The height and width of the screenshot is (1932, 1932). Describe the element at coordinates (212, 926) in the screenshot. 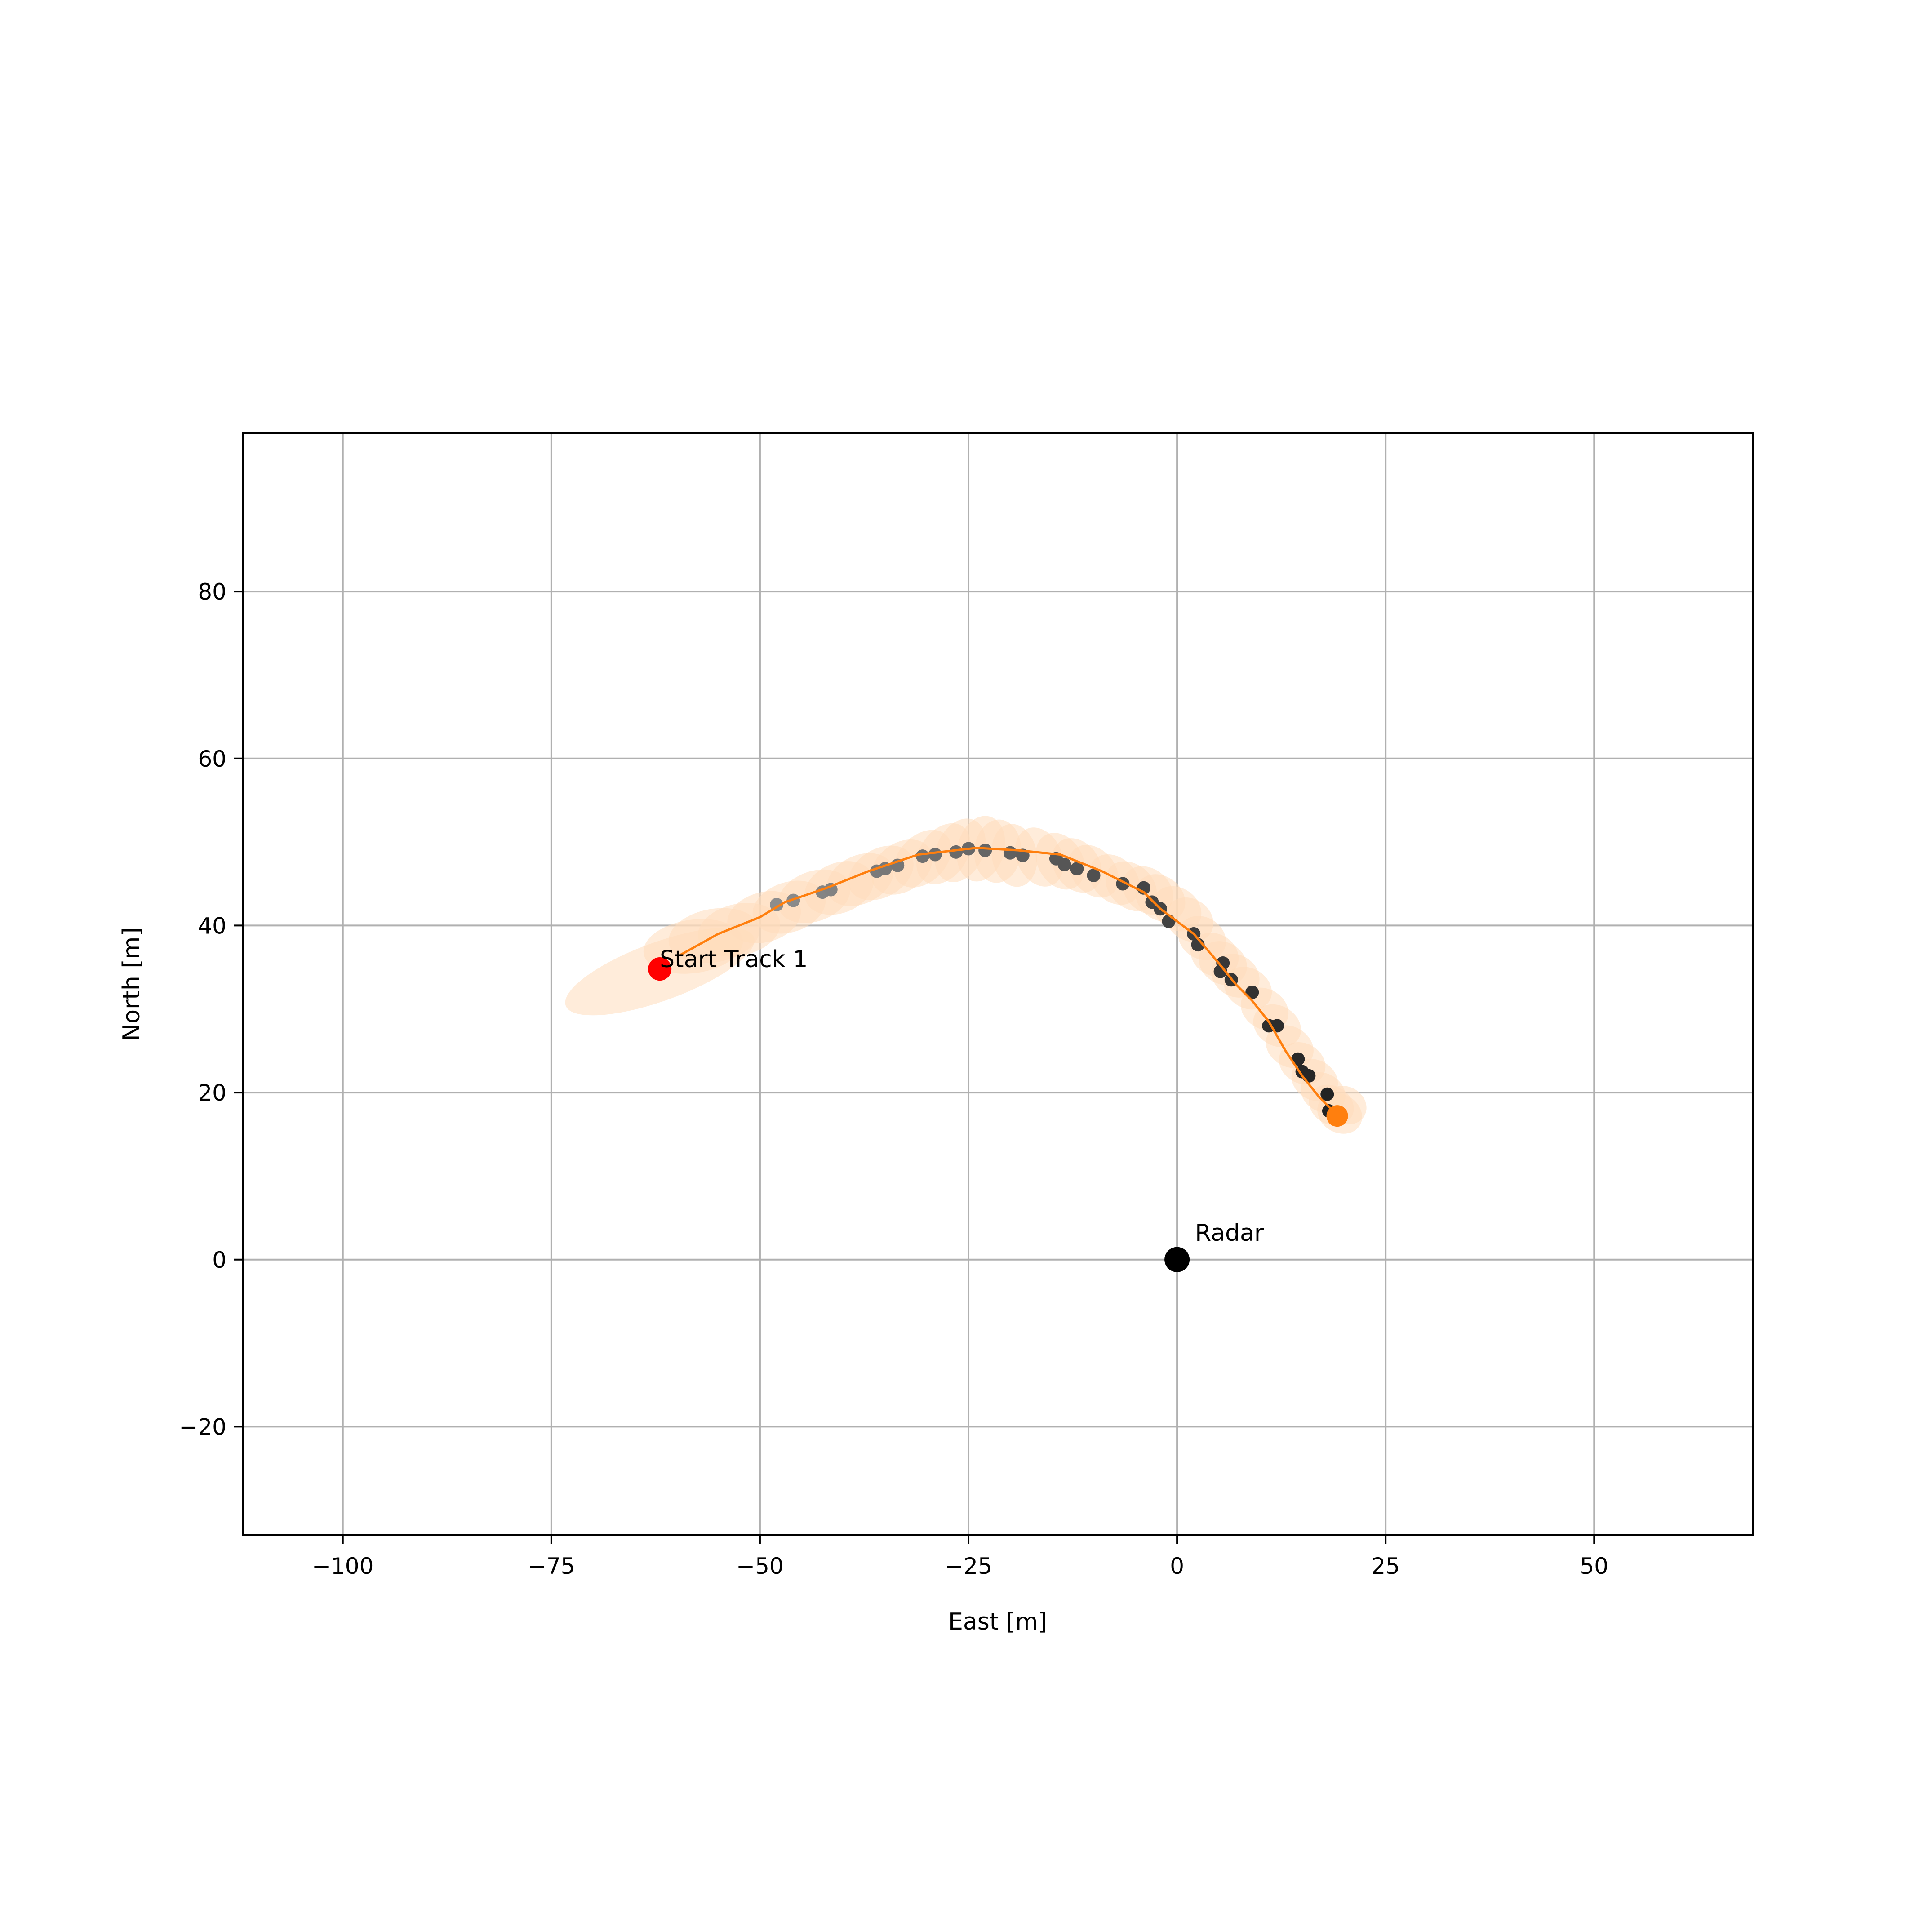

I see `y-tick-label: 40` at that location.